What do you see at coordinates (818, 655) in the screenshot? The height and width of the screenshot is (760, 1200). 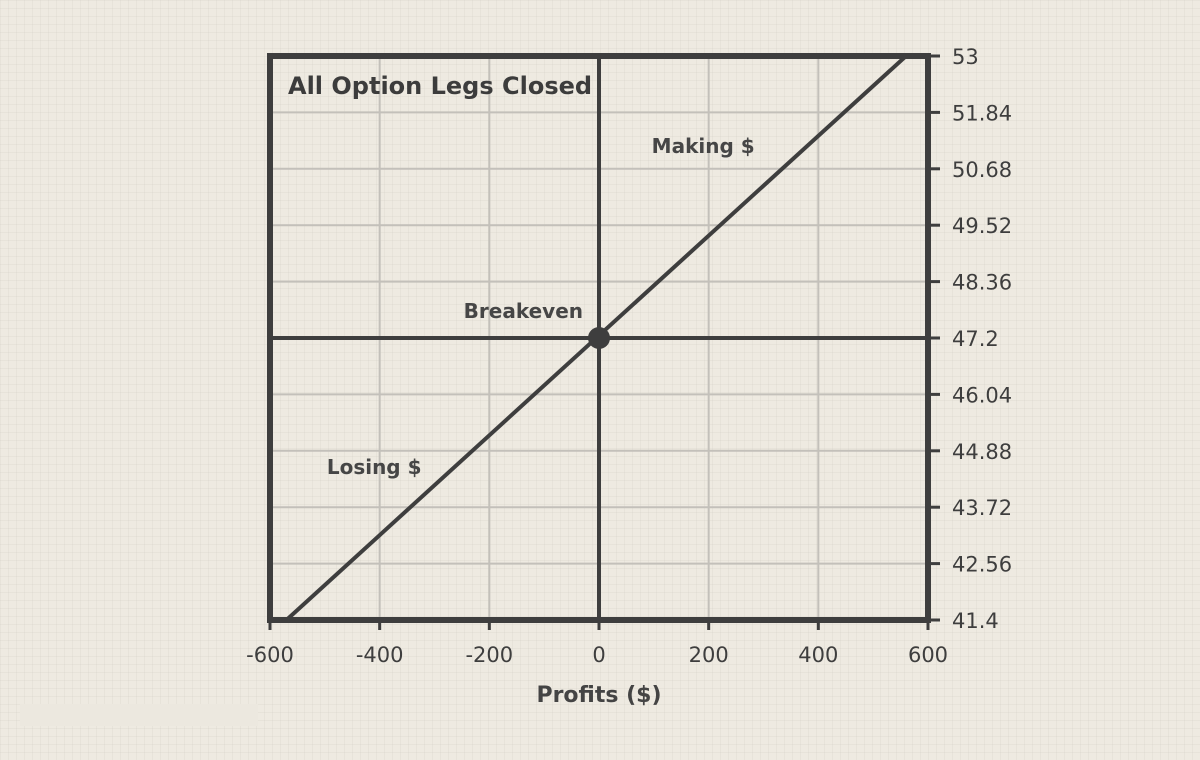 I see `x-tick-label: 400` at bounding box center [818, 655].